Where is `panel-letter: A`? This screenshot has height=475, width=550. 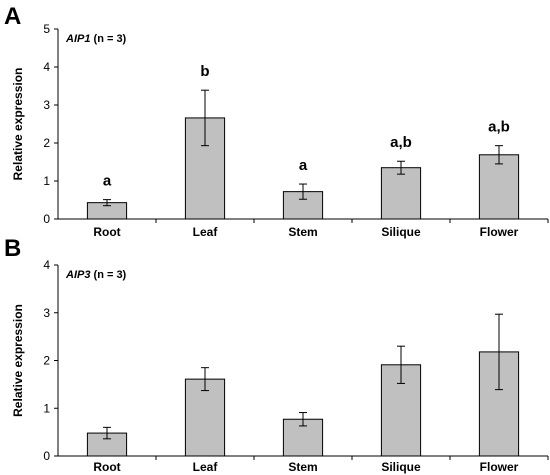 panel-letter: A is located at coordinates (12, 16).